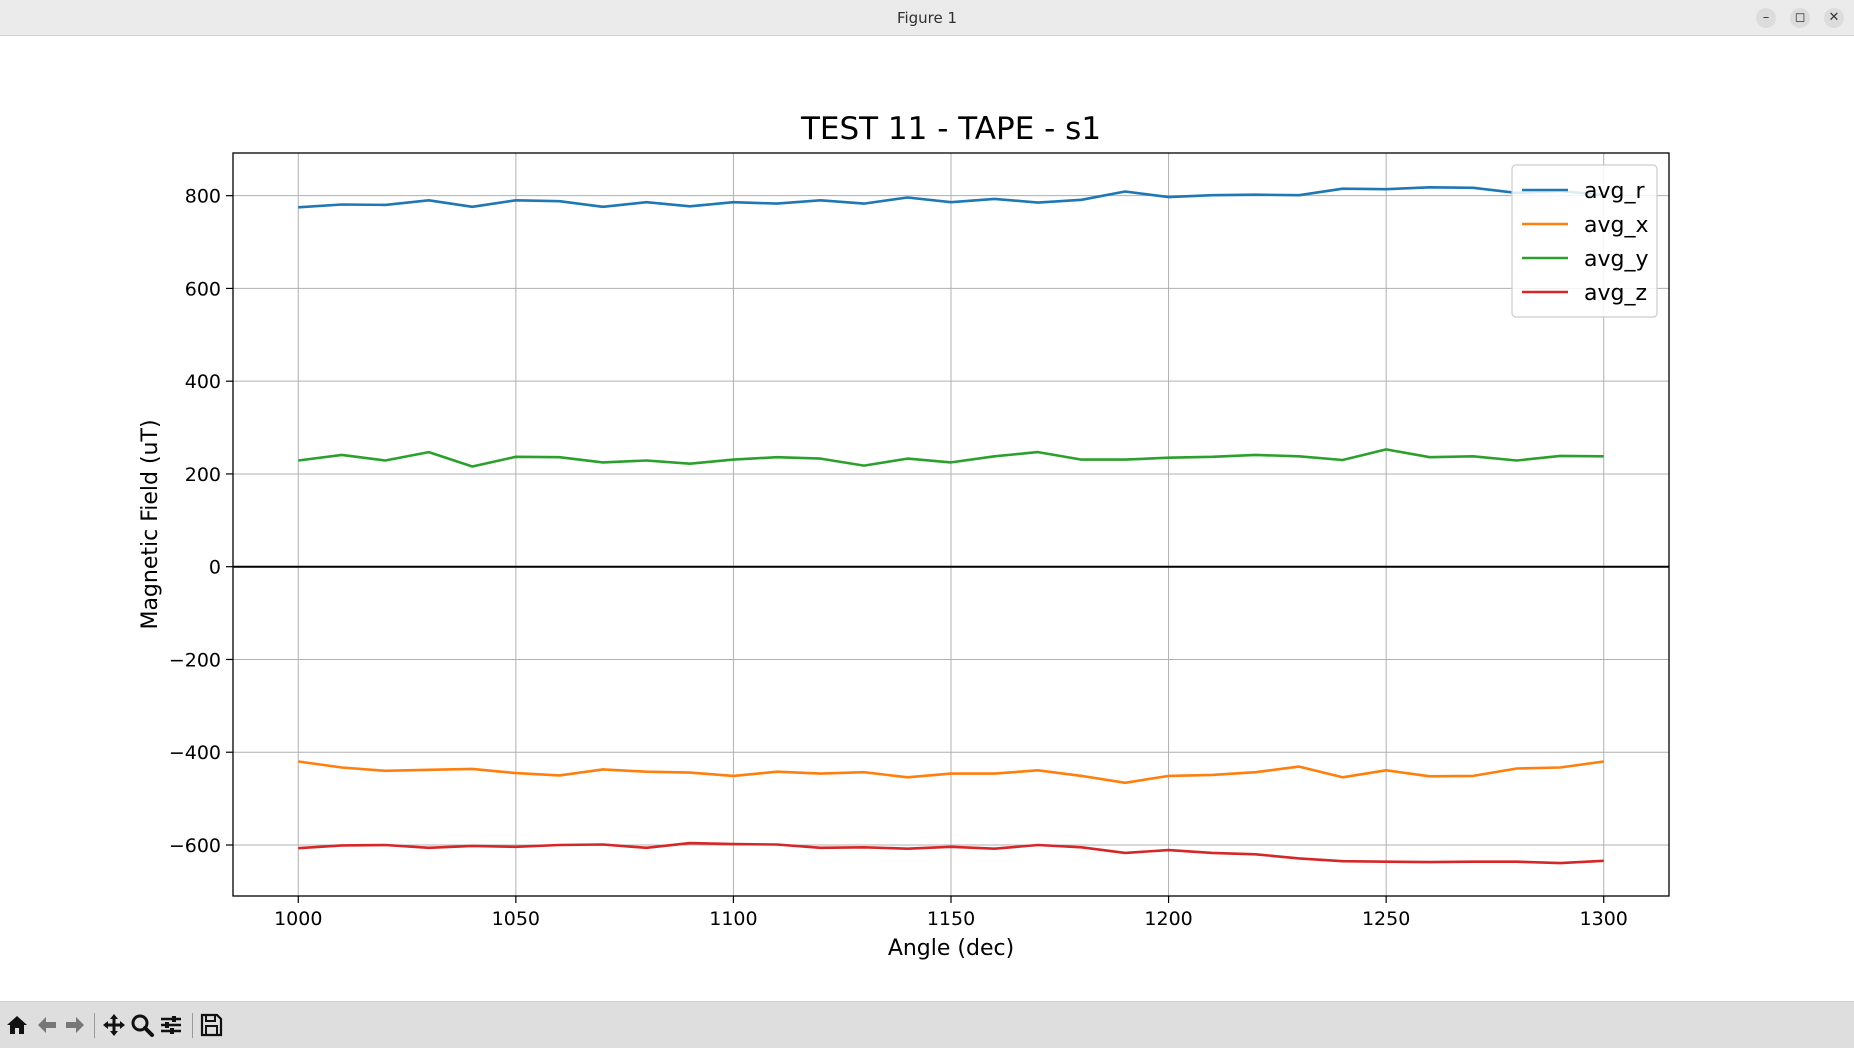  What do you see at coordinates (951, 853) in the screenshot?
I see `series-line-avg_z` at bounding box center [951, 853].